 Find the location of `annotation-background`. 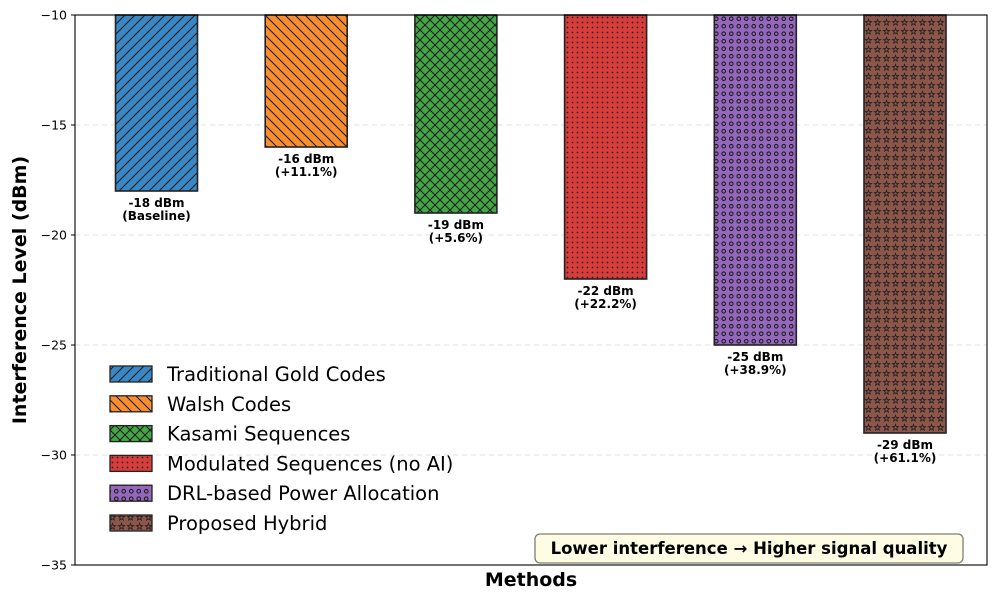

annotation-background is located at coordinates (749, 548).